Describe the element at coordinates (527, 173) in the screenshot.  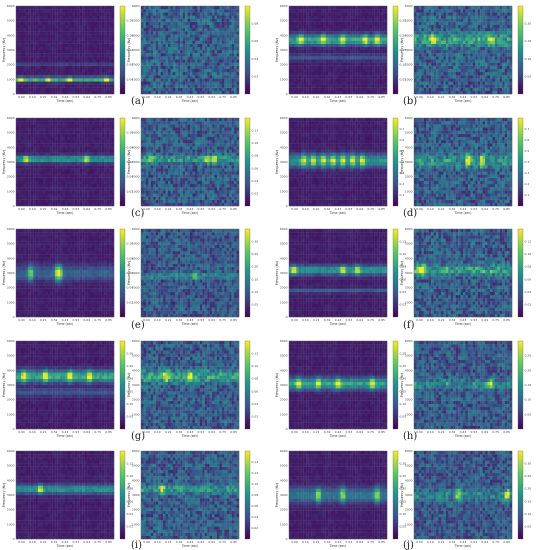
I see `colorbar-tick-label: 0.3` at that location.